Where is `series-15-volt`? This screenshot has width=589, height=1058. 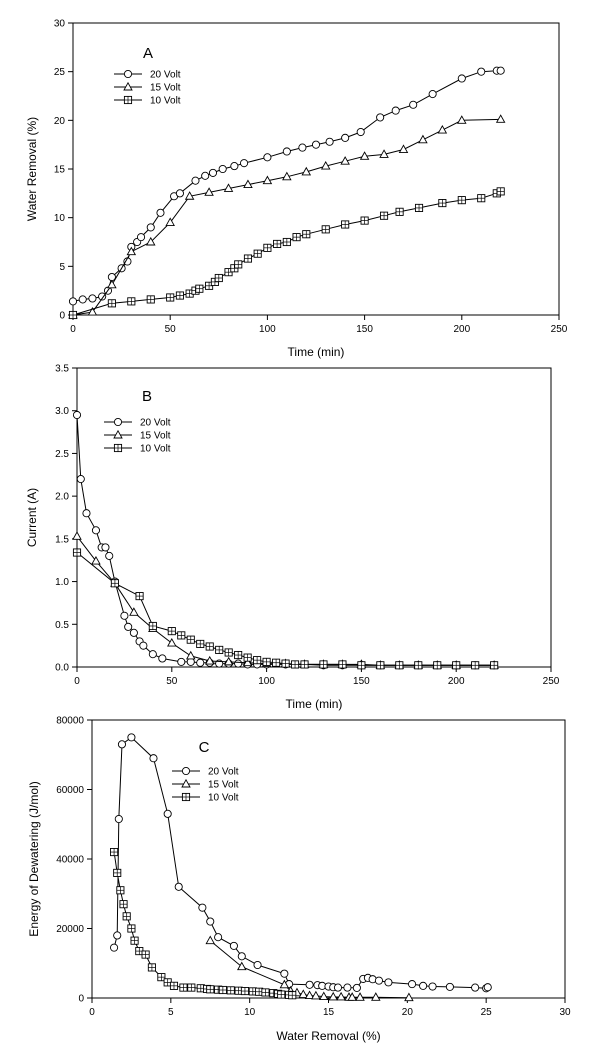
series-15-volt is located at coordinates (285, 600).